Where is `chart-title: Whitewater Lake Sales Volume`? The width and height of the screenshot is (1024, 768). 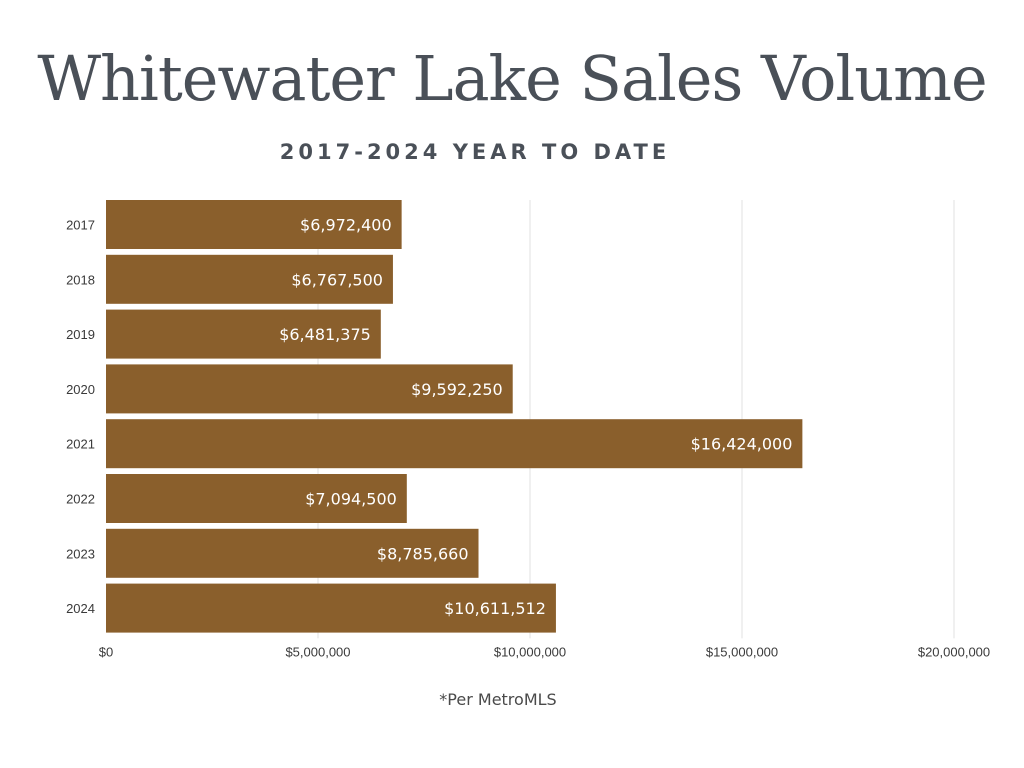
chart-title: Whitewater Lake Sales Volume is located at coordinates (512, 78).